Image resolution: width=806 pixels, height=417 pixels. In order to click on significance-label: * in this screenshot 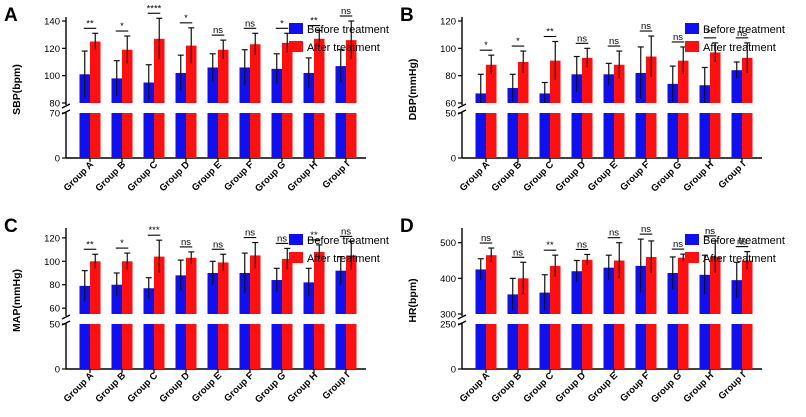, I will do `click(518, 41)`.